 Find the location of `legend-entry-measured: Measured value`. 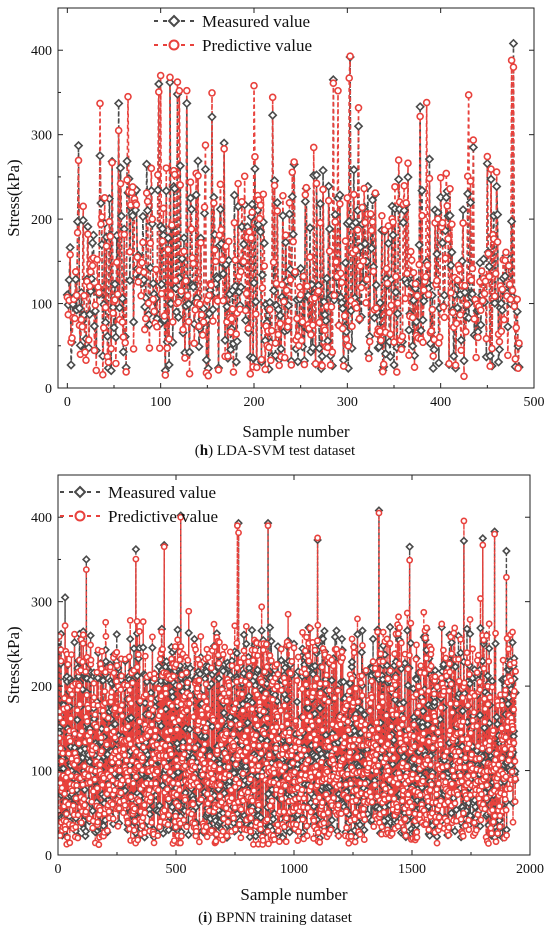

legend-entry-measured: Measured value is located at coordinates (138, 492).